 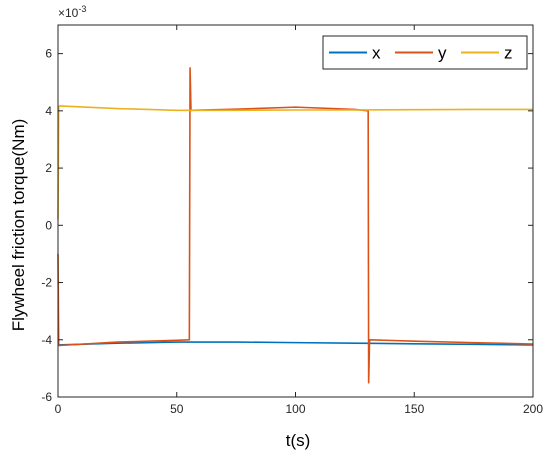 What do you see at coordinates (508, 53) in the screenshot?
I see `legend-label: z` at bounding box center [508, 53].